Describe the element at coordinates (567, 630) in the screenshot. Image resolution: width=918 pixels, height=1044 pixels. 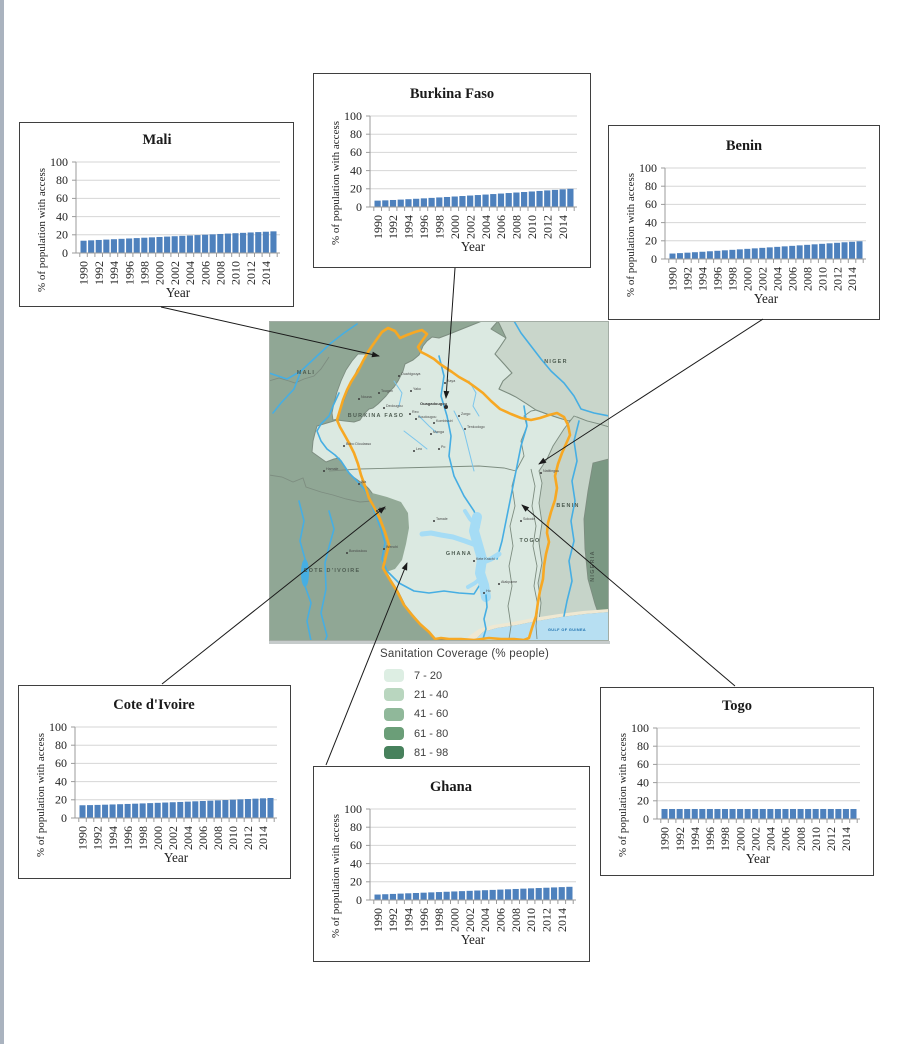
I see `svg-text: GULF OF GUINEA` at that location.